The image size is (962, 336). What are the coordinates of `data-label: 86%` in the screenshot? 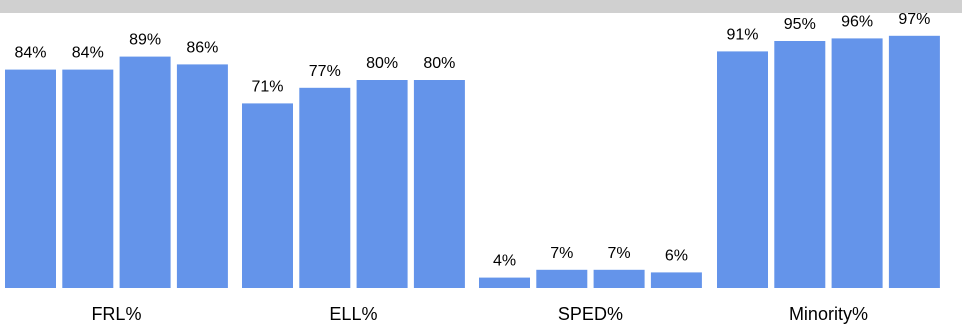 It's located at (202, 47).